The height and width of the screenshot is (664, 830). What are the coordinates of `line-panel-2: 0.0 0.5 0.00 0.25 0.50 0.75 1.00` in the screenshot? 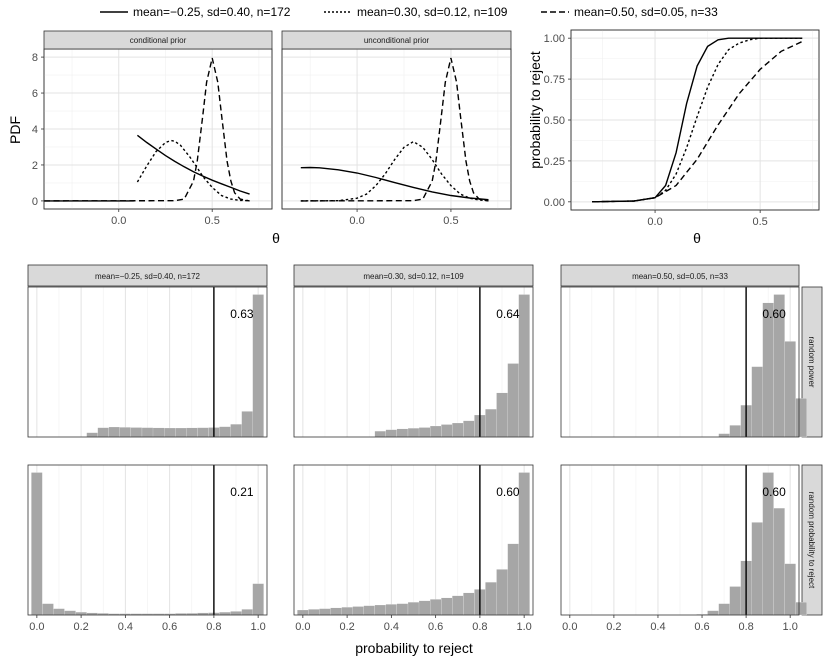 It's located at (682, 128).